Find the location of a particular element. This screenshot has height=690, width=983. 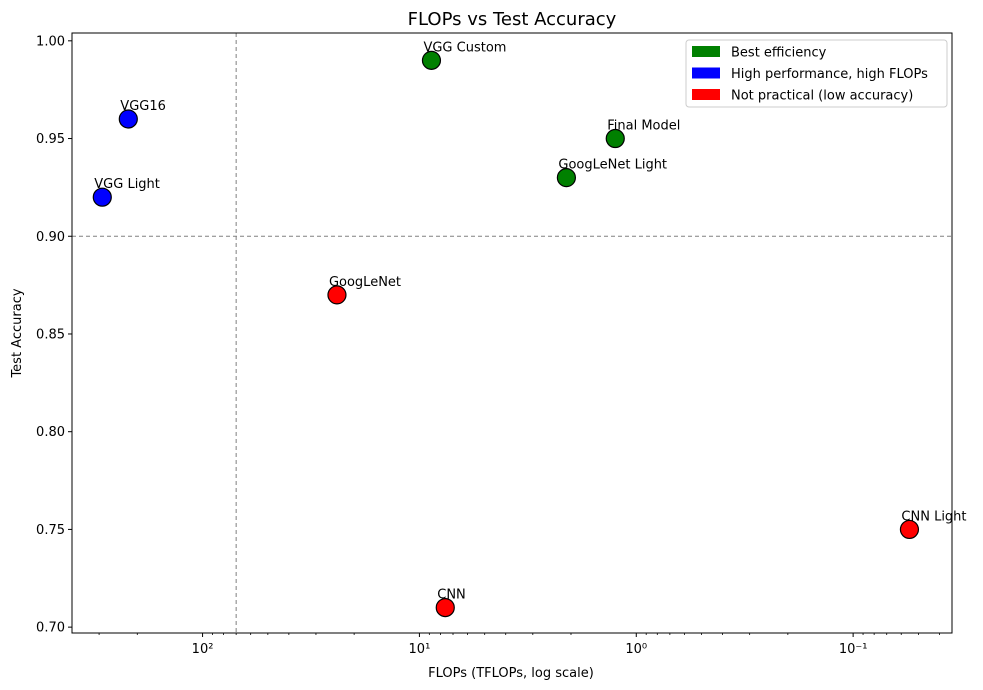

x-tick-label: 10⁰ is located at coordinates (636, 649).